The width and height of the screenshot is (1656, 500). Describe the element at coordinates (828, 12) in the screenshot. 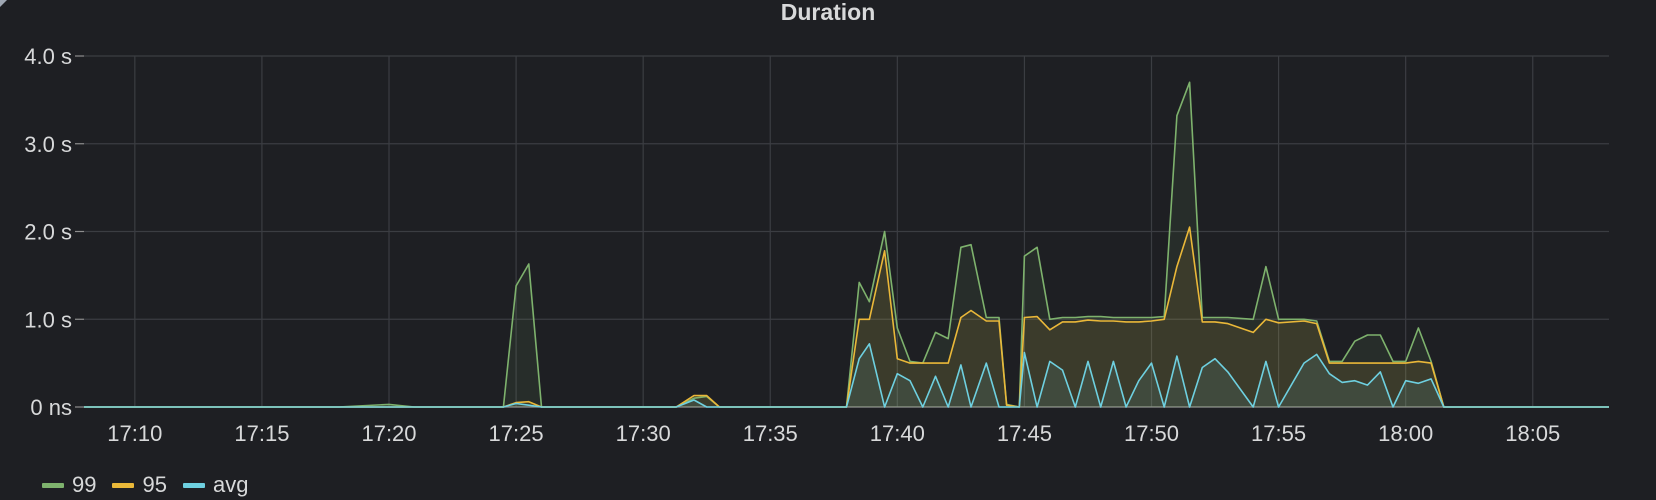

I see `panel-title: Duration` at that location.